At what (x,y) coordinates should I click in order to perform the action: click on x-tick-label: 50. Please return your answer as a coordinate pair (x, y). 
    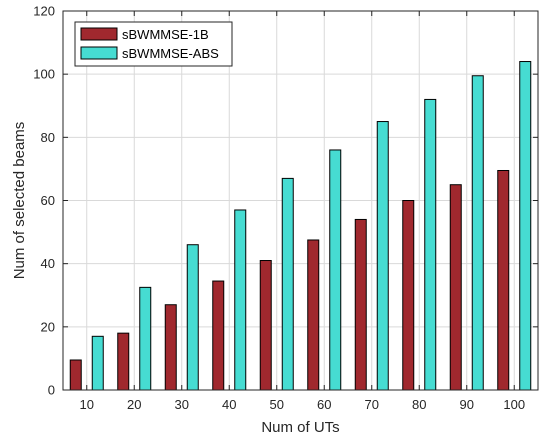
    Looking at the image, I should click on (277, 404).